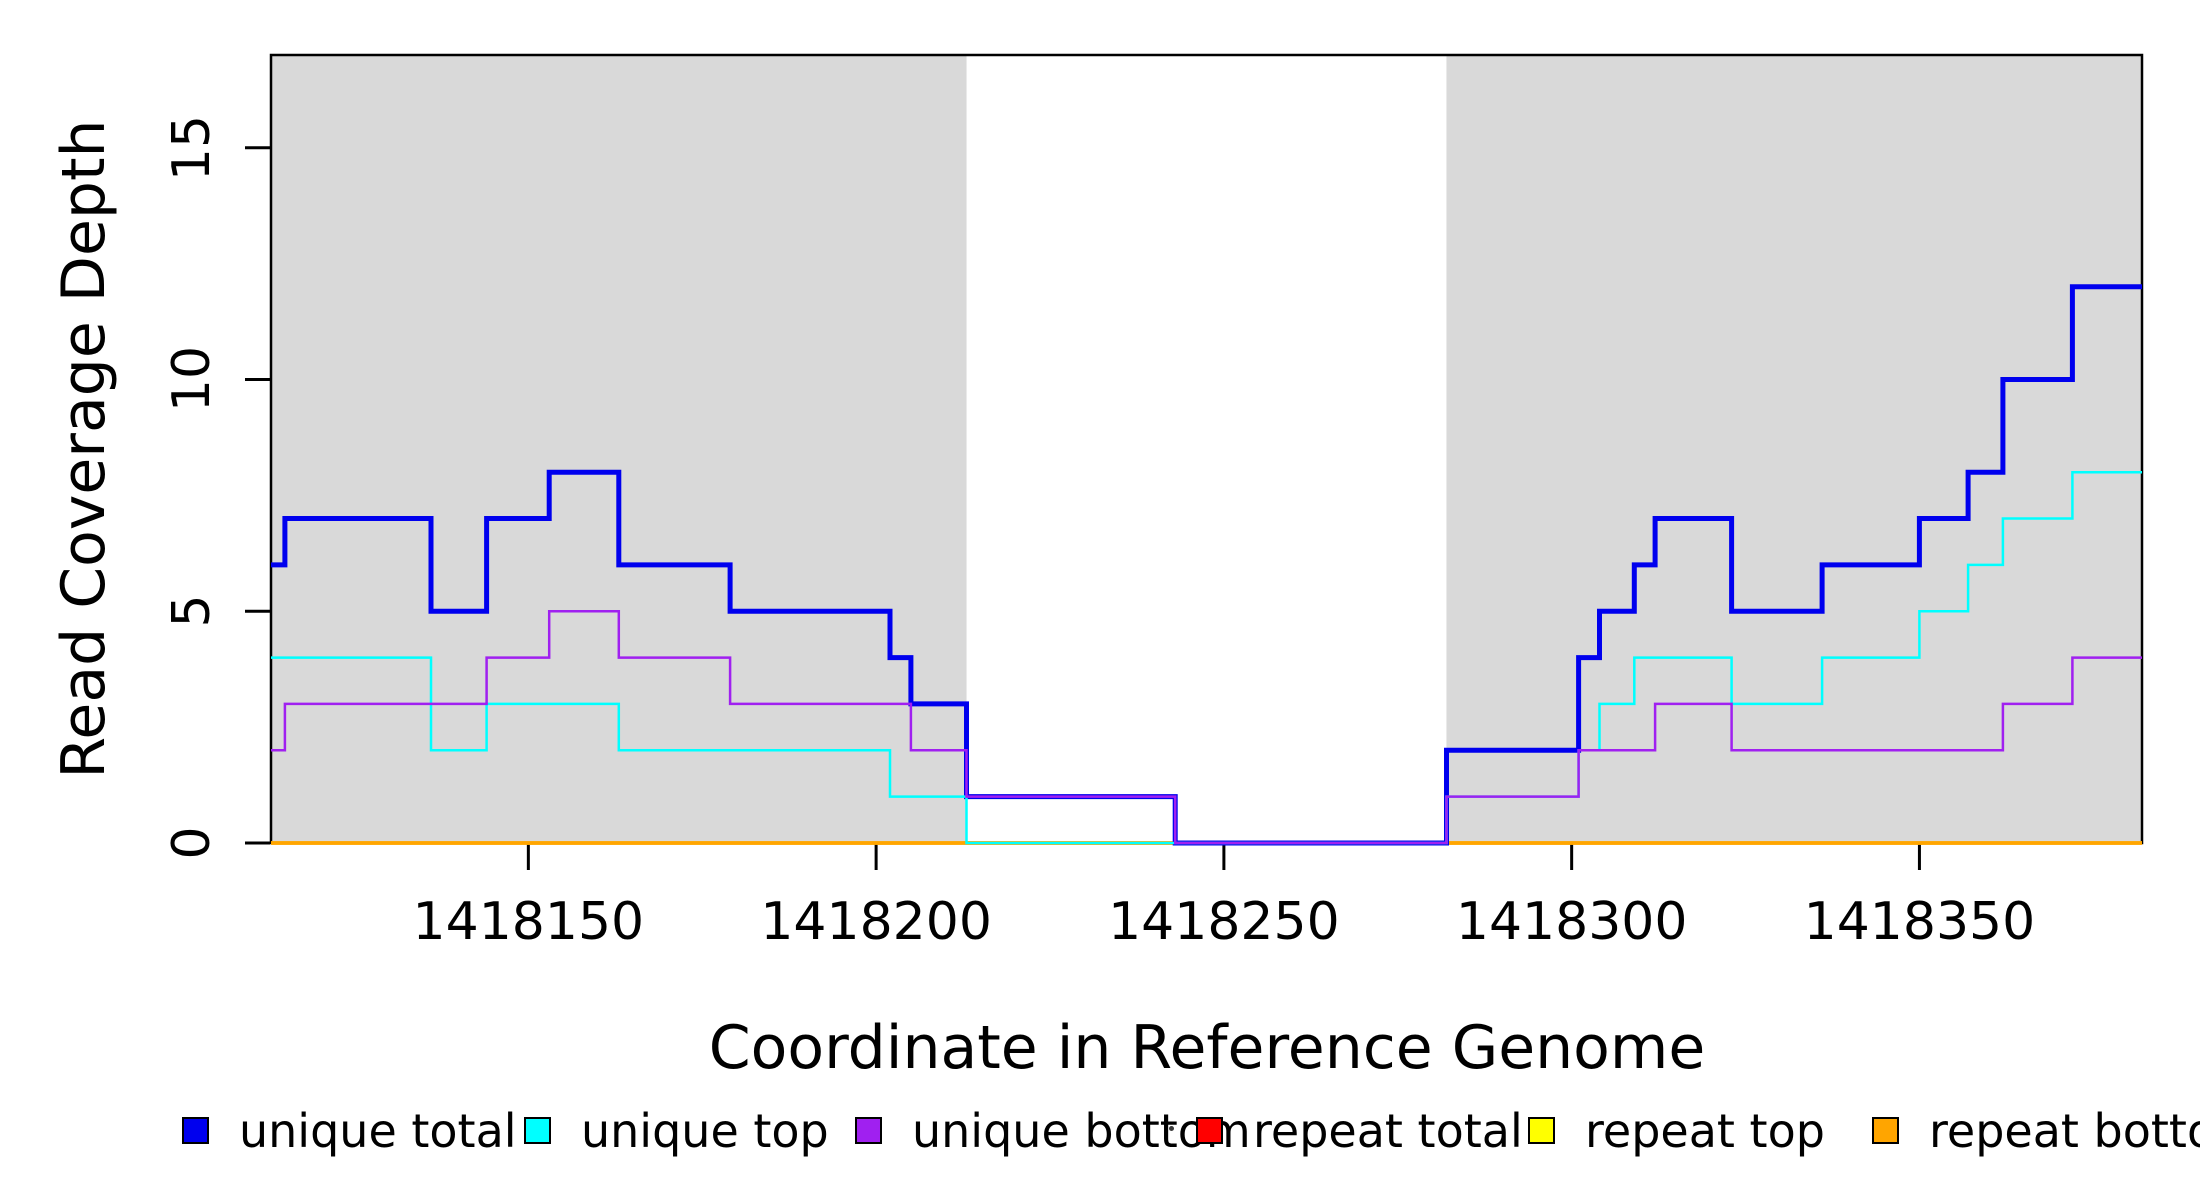  Describe the element at coordinates (1705, 1131) in the screenshot. I see `legend-label-repeat-top: repeat top` at that location.